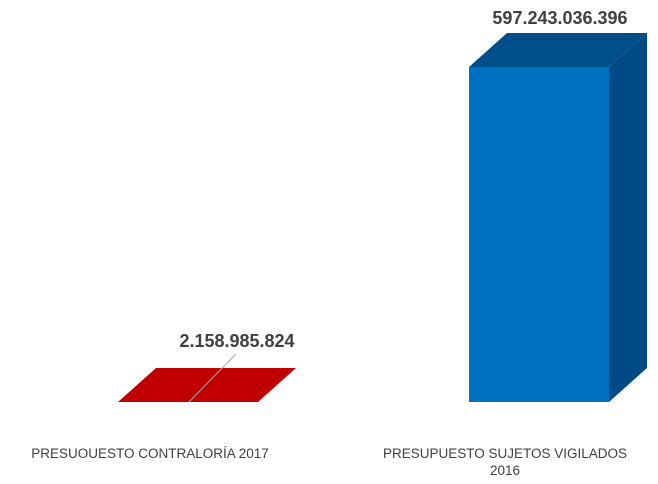 Image resolution: width=658 pixels, height=484 pixels. What do you see at coordinates (150, 453) in the screenshot?
I see `category-label-0-0: PRESUOUESTO CONTRALORÍA 2017` at bounding box center [150, 453].